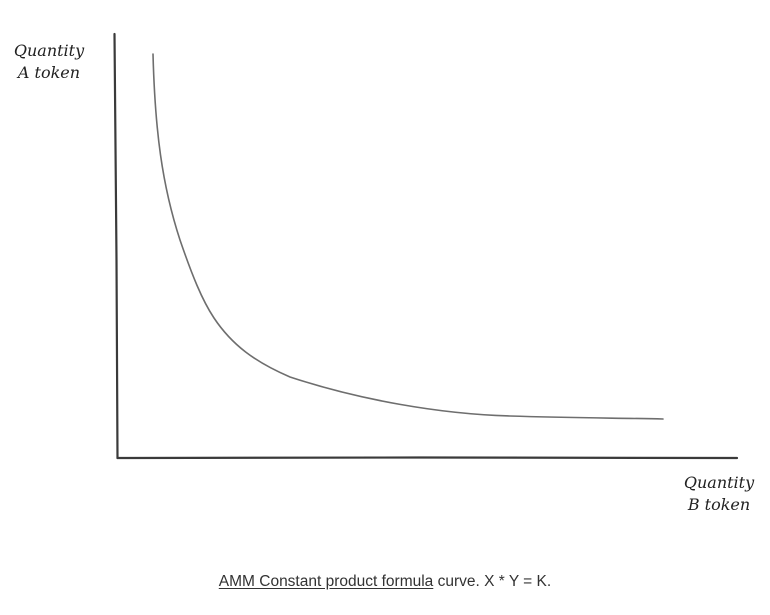  Describe the element at coordinates (116, 246) in the screenshot. I see `y-axis-line` at that location.